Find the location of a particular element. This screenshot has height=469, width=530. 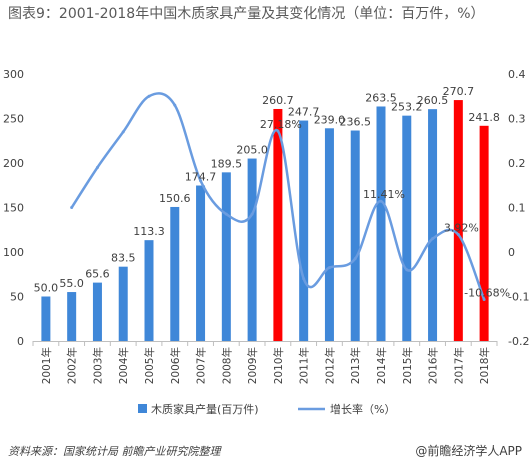

x-axis-tick-label: 2012年 is located at coordinates (329, 365).